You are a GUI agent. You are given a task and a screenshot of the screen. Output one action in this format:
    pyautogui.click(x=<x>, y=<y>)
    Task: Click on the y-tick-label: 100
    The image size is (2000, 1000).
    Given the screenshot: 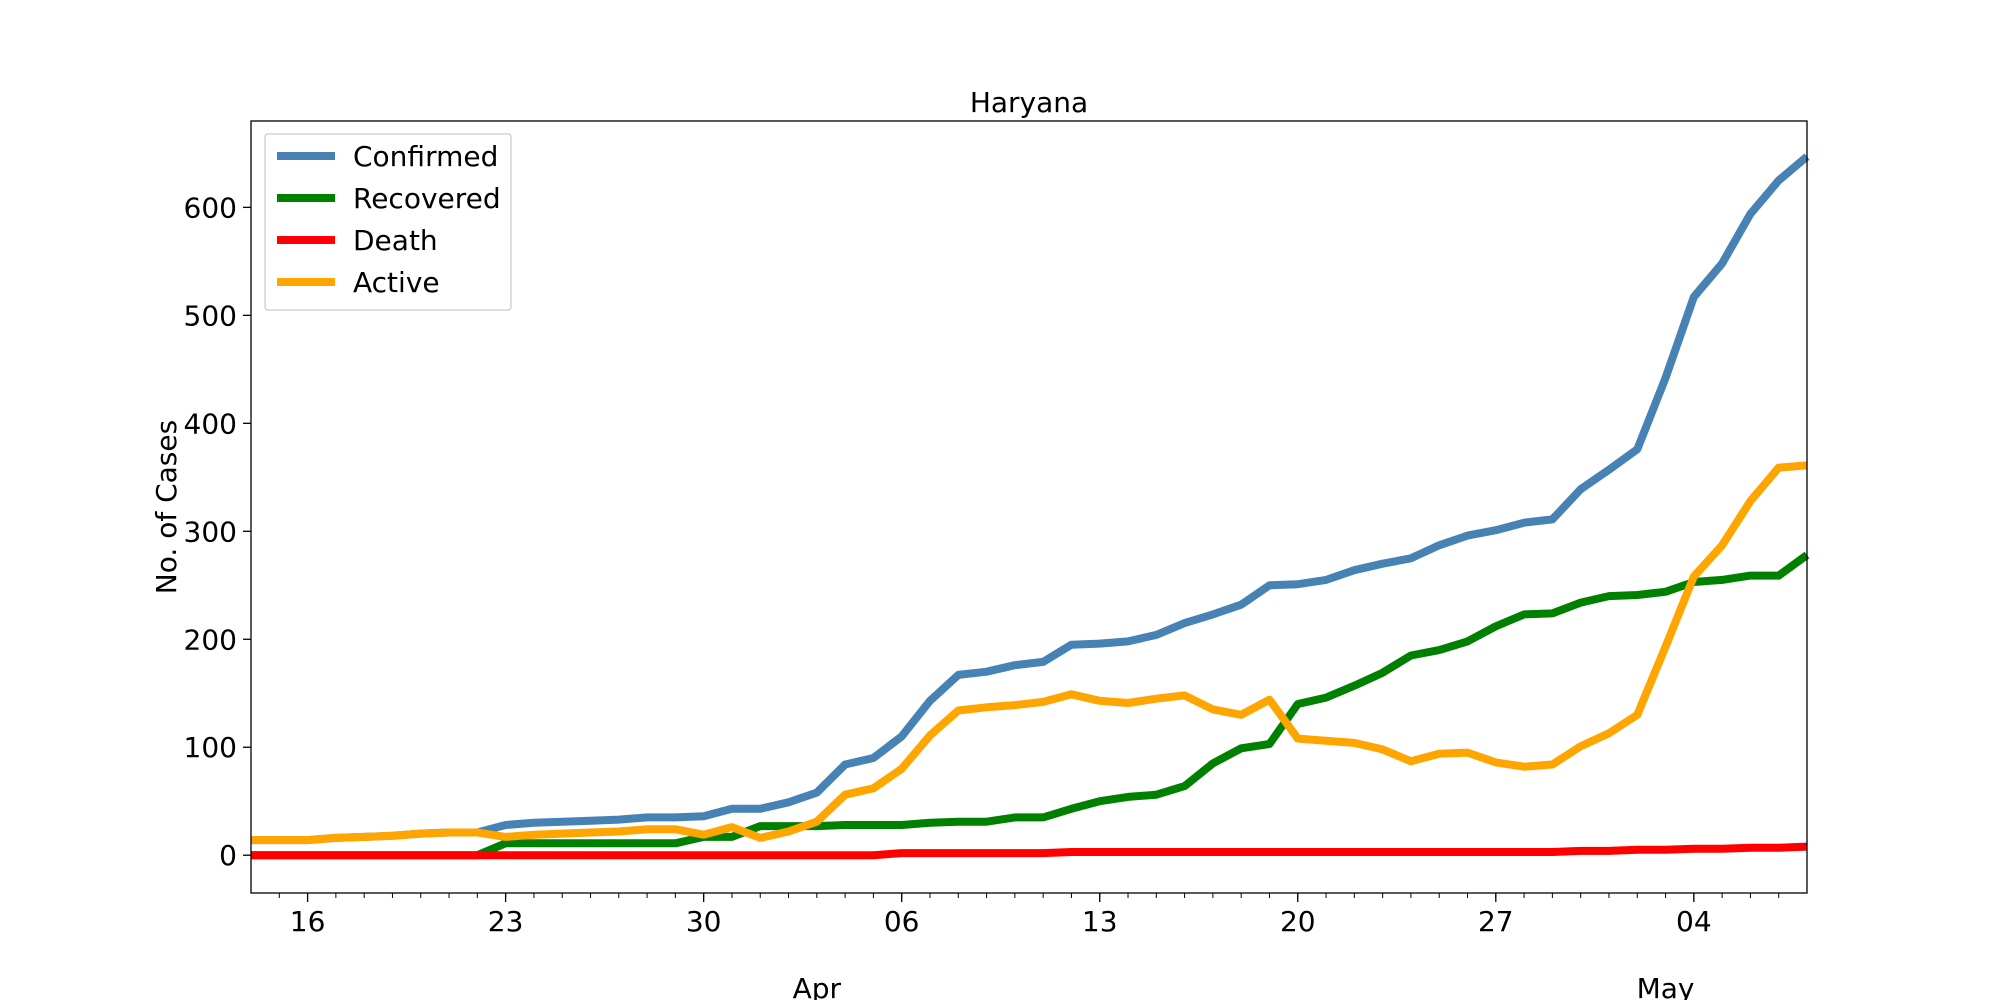 What is the action you would take?
    pyautogui.click(x=210, y=747)
    